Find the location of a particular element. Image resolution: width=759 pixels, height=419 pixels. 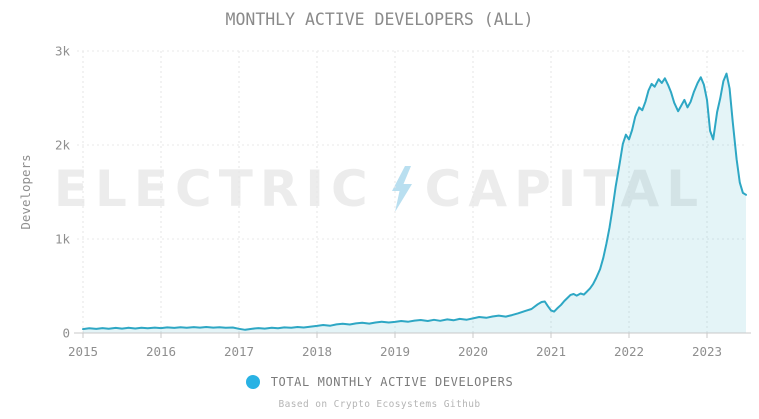

lightning-bolt-icon is located at coordinates (401, 189).